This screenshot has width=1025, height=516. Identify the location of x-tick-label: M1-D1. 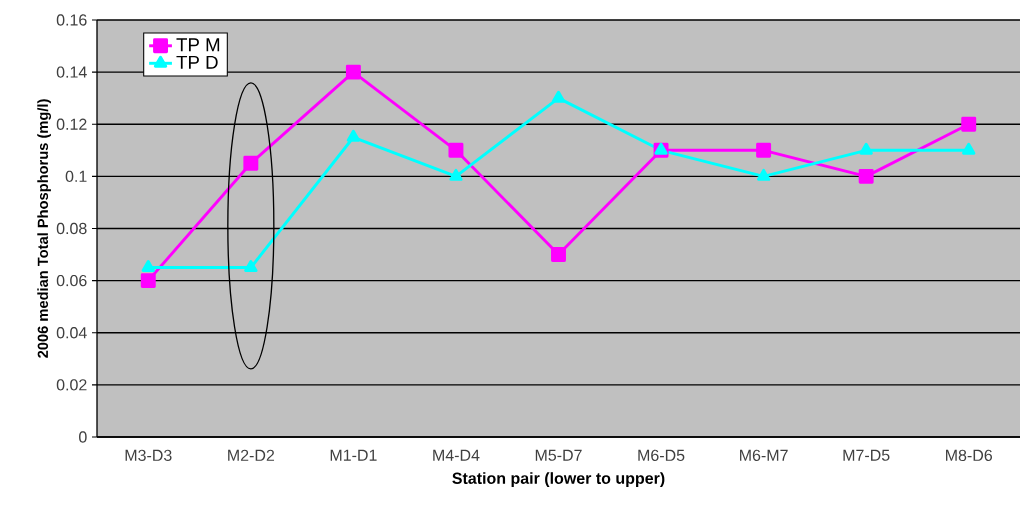
(353, 455).